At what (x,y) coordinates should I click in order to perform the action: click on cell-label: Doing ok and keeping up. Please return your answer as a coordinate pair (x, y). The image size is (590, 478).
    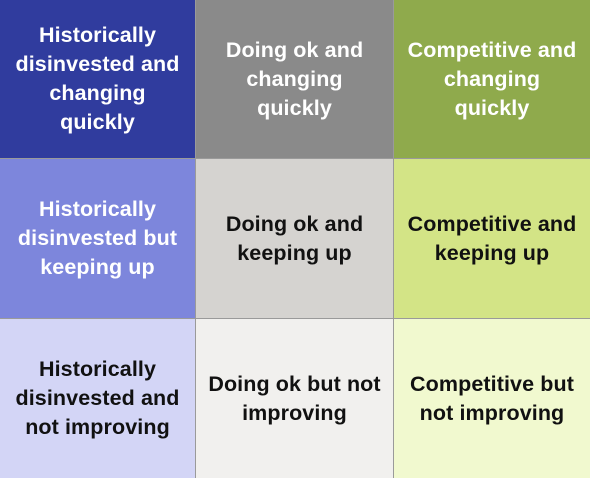
    Looking at the image, I should click on (294, 238).